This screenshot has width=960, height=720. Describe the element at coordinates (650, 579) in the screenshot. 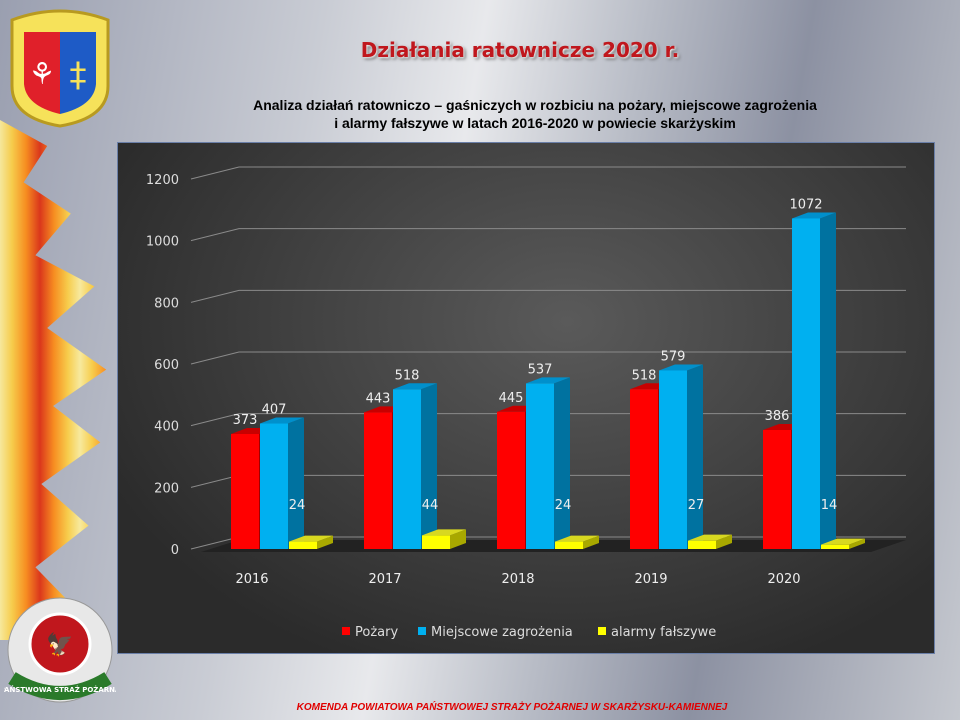

I see `x-tick-label: 2019` at that location.